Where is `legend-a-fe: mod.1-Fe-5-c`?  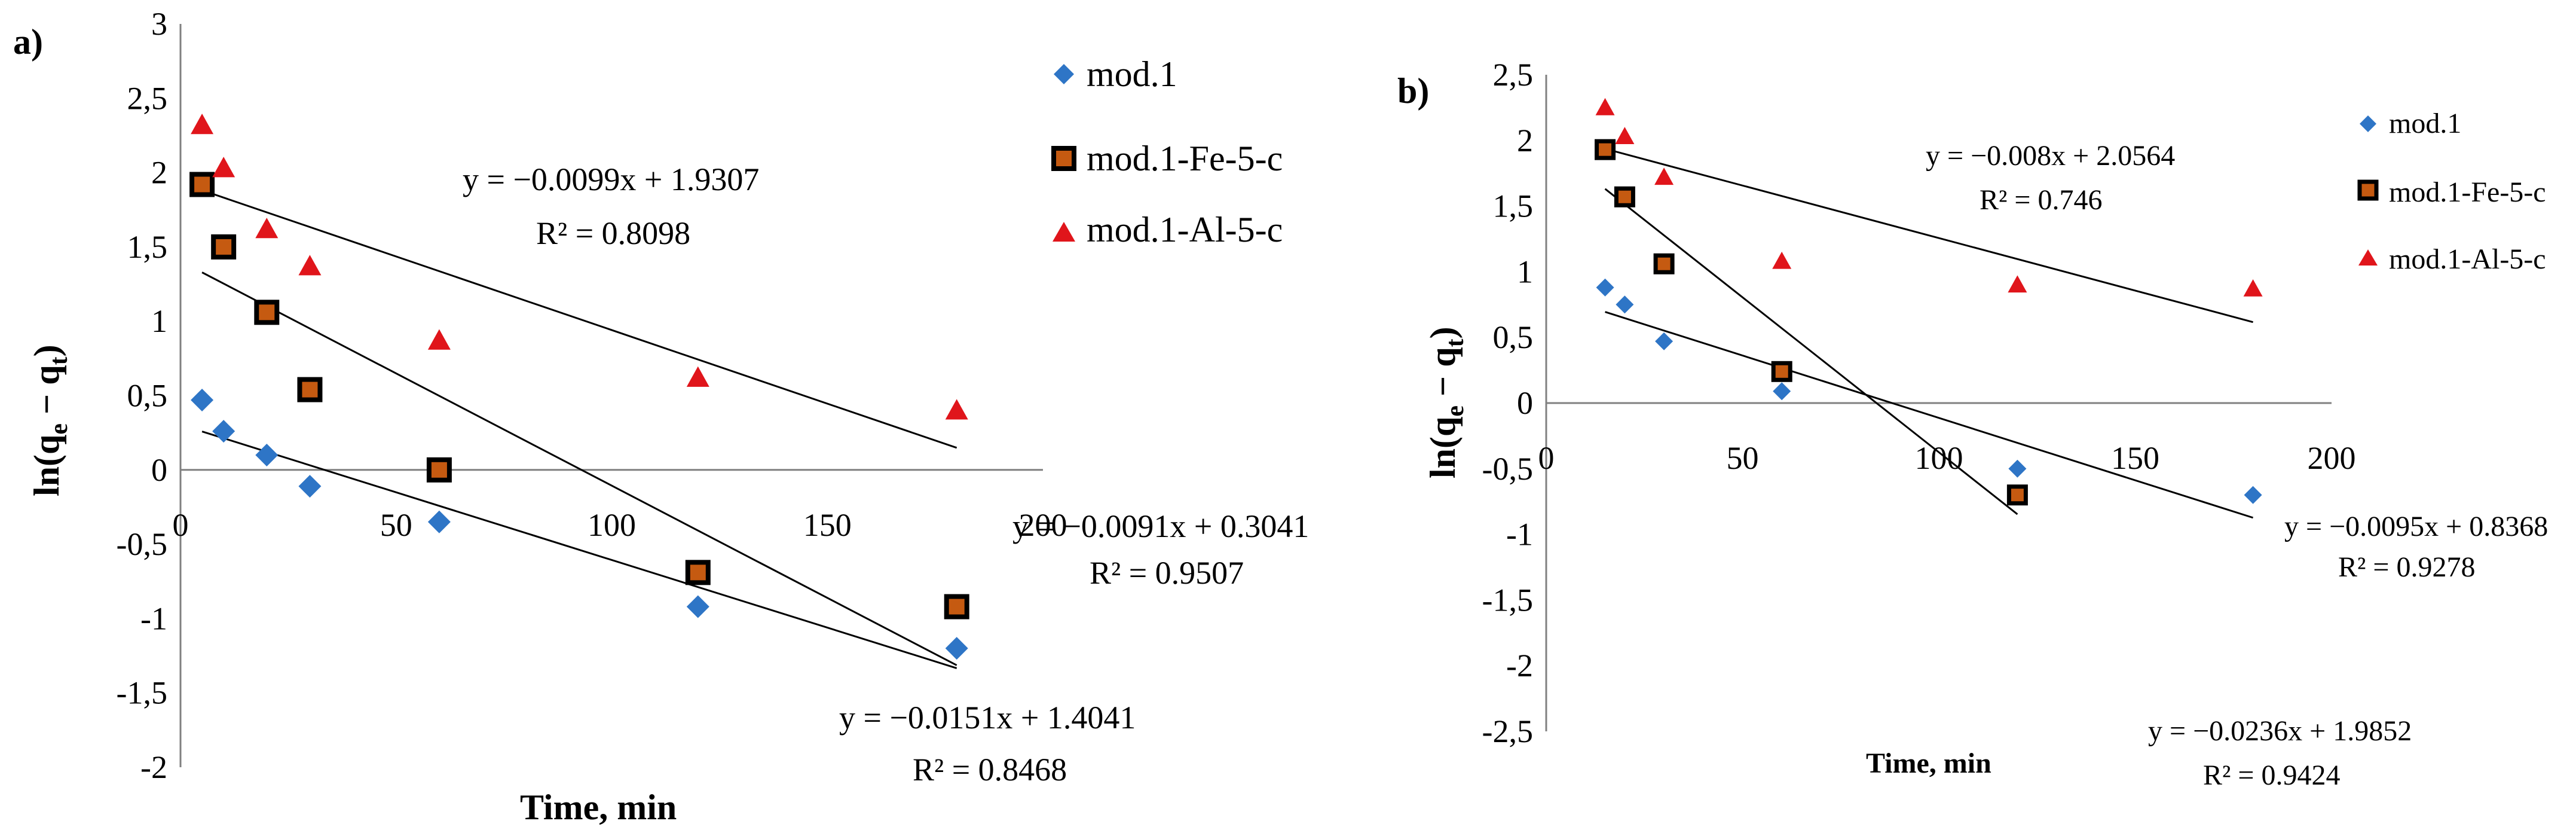 legend-a-fe: mod.1-Fe-5-c is located at coordinates (1185, 158).